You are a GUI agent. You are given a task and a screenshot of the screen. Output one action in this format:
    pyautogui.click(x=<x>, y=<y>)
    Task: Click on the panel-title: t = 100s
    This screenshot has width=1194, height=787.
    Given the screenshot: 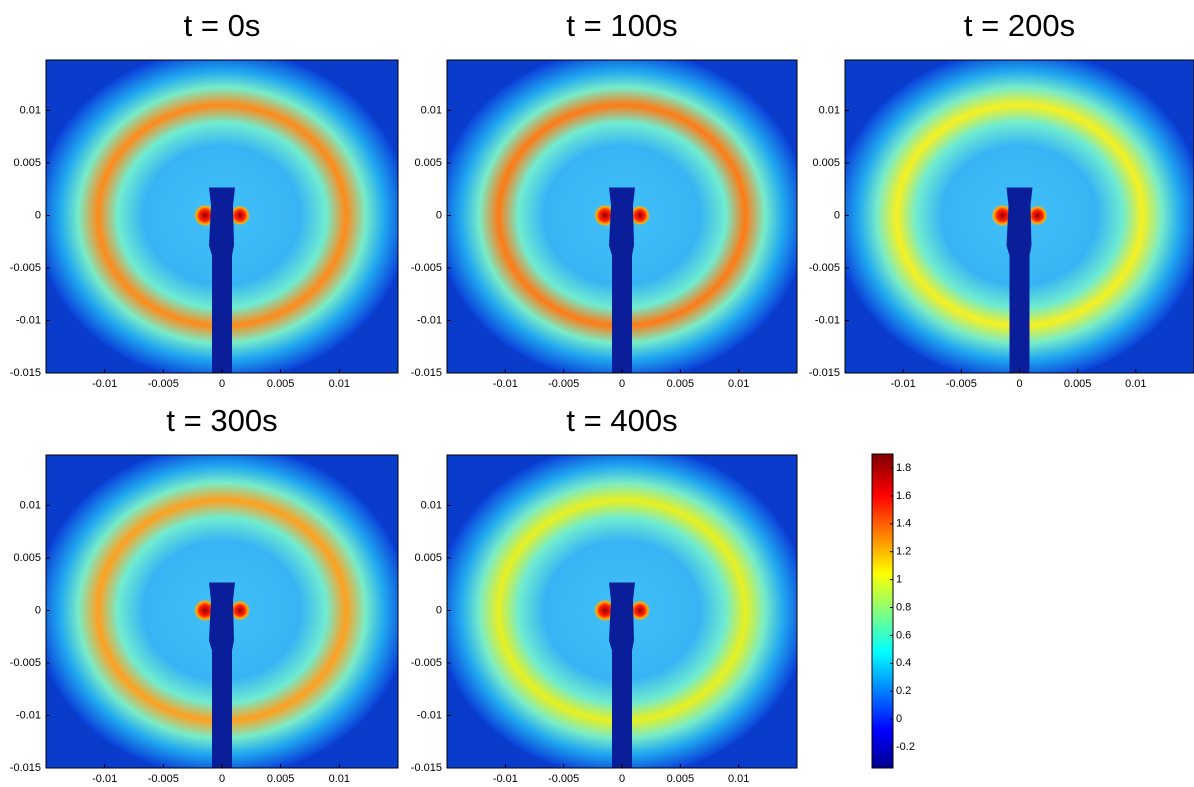 What is the action you would take?
    pyautogui.click(x=621, y=25)
    